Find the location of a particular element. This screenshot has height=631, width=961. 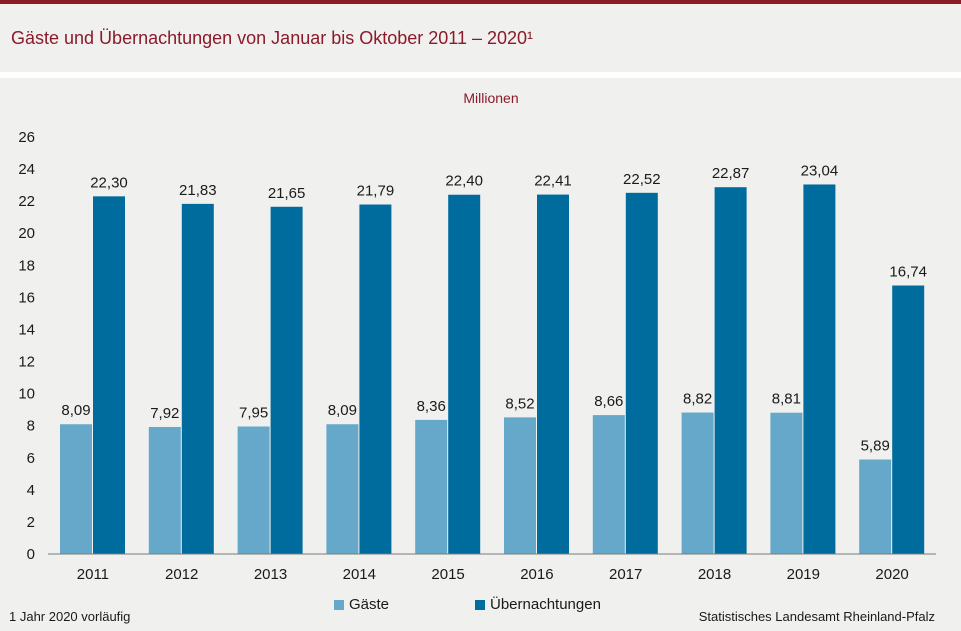

x-tick-label: 2018 is located at coordinates (714, 574).